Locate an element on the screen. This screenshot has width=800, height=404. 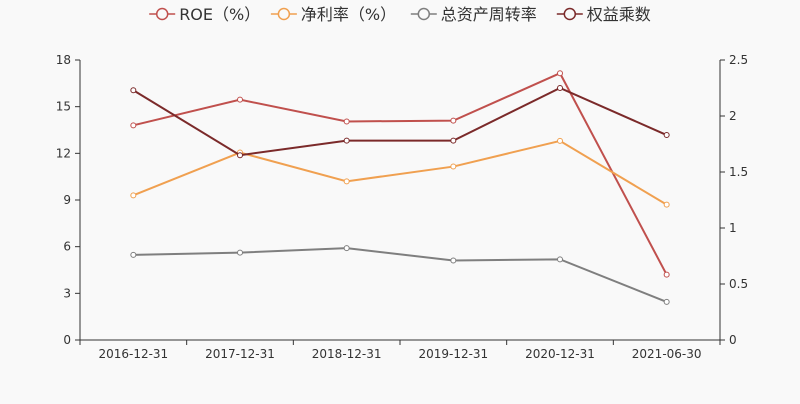
legend-label: 权益乘数 is located at coordinates (619, 14).